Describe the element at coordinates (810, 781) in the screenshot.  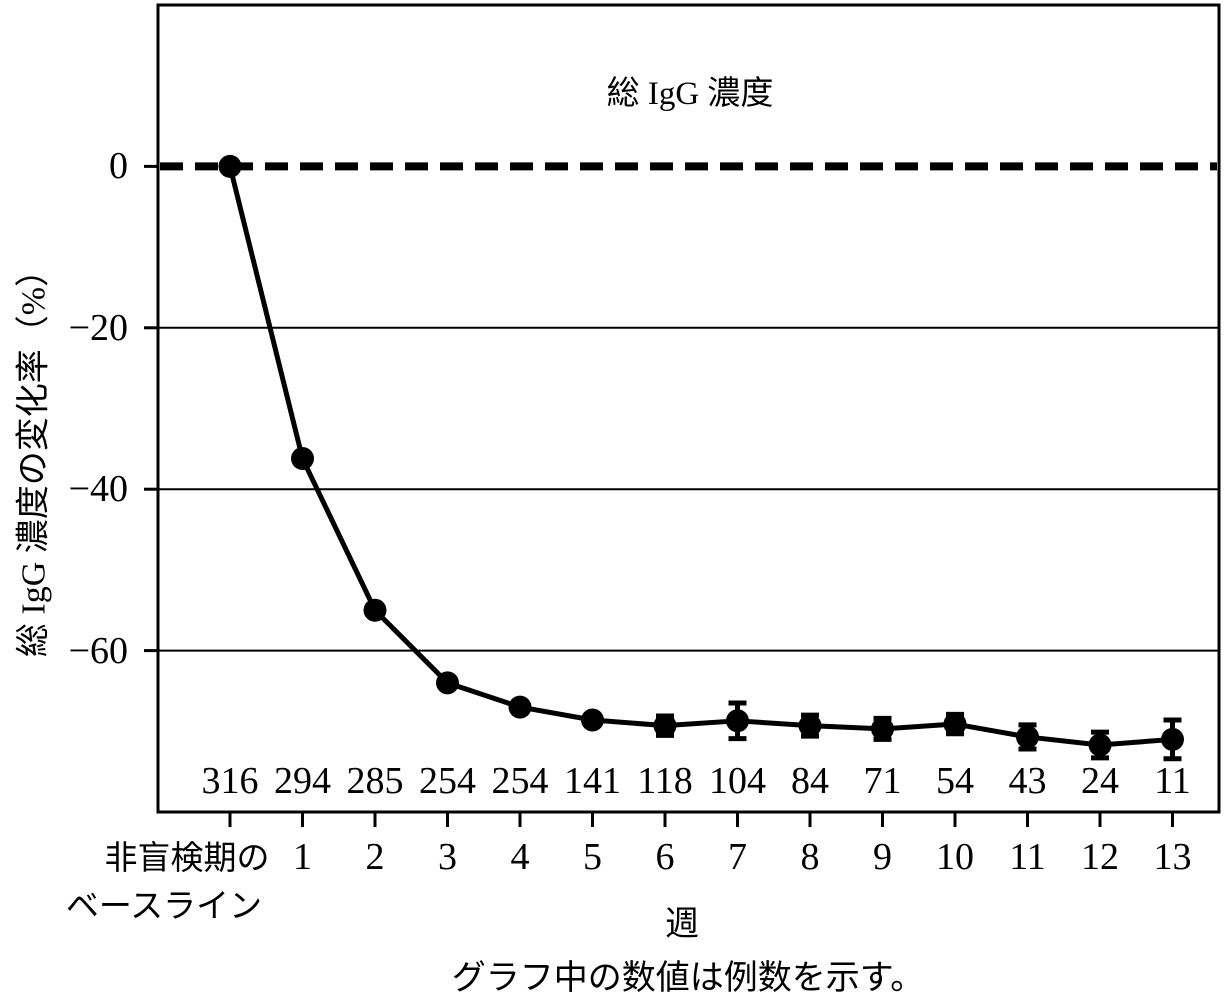
I see `n-count-label: 84` at that location.